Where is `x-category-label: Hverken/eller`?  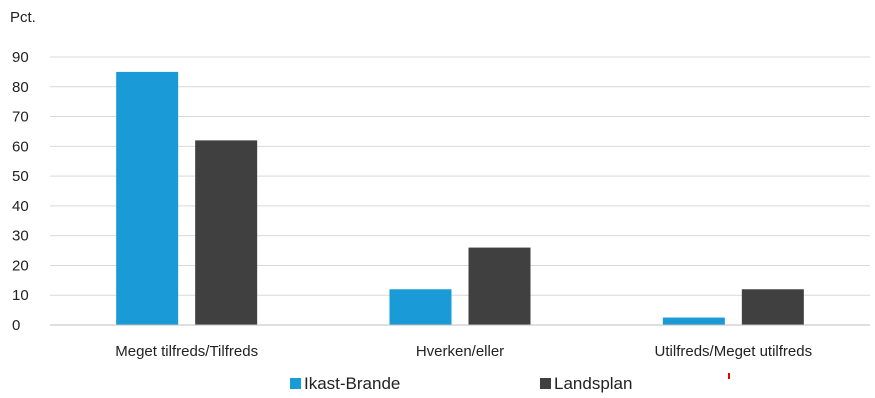 x-category-label: Hverken/eller is located at coordinates (460, 351).